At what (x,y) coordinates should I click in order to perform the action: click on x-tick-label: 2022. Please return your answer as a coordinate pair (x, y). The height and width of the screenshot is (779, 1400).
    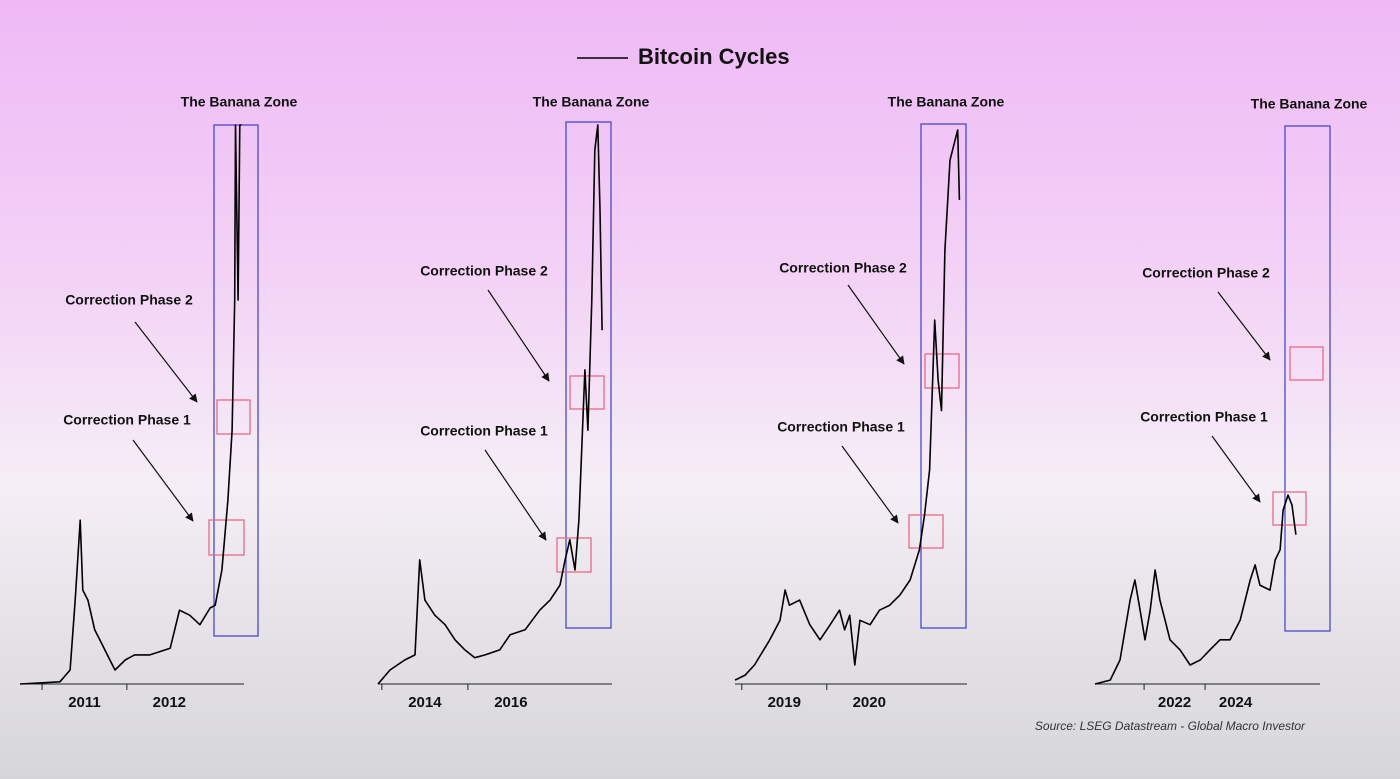
    Looking at the image, I should click on (1174, 702).